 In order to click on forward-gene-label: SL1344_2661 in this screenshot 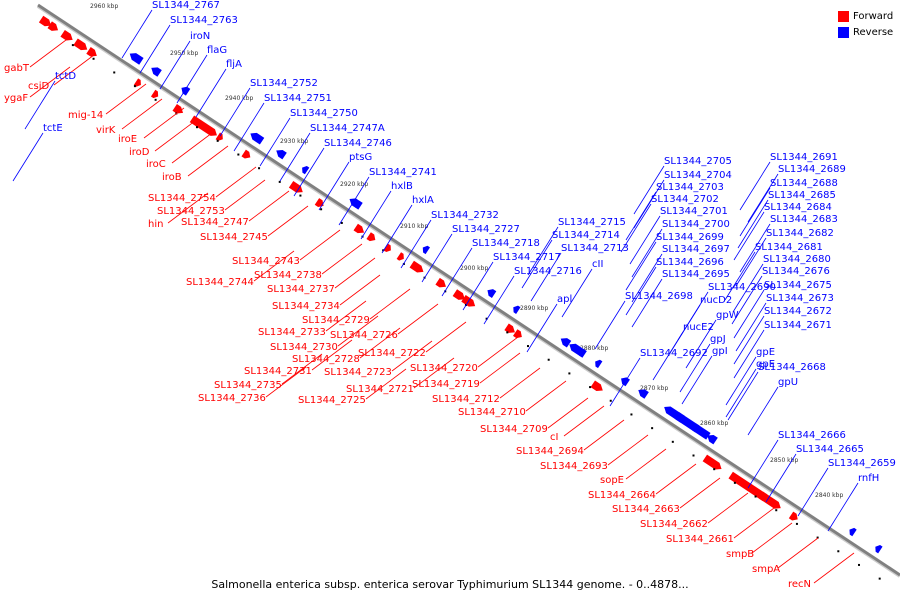, I will do `click(700, 539)`.